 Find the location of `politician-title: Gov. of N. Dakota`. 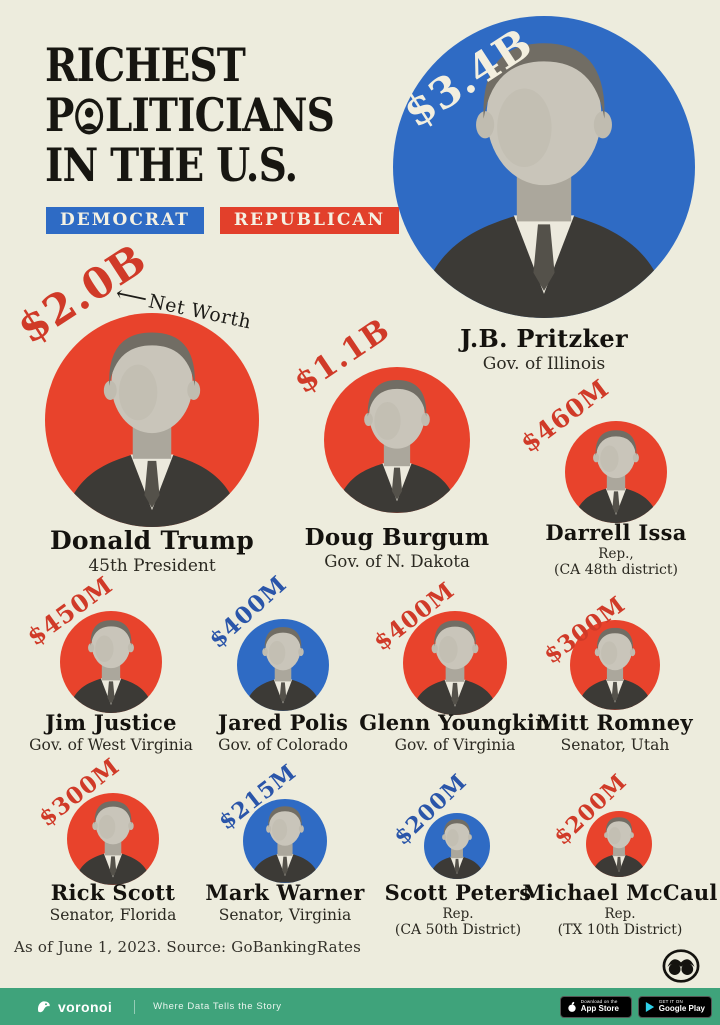

politician-title: Gov. of N. Dakota is located at coordinates (397, 561).